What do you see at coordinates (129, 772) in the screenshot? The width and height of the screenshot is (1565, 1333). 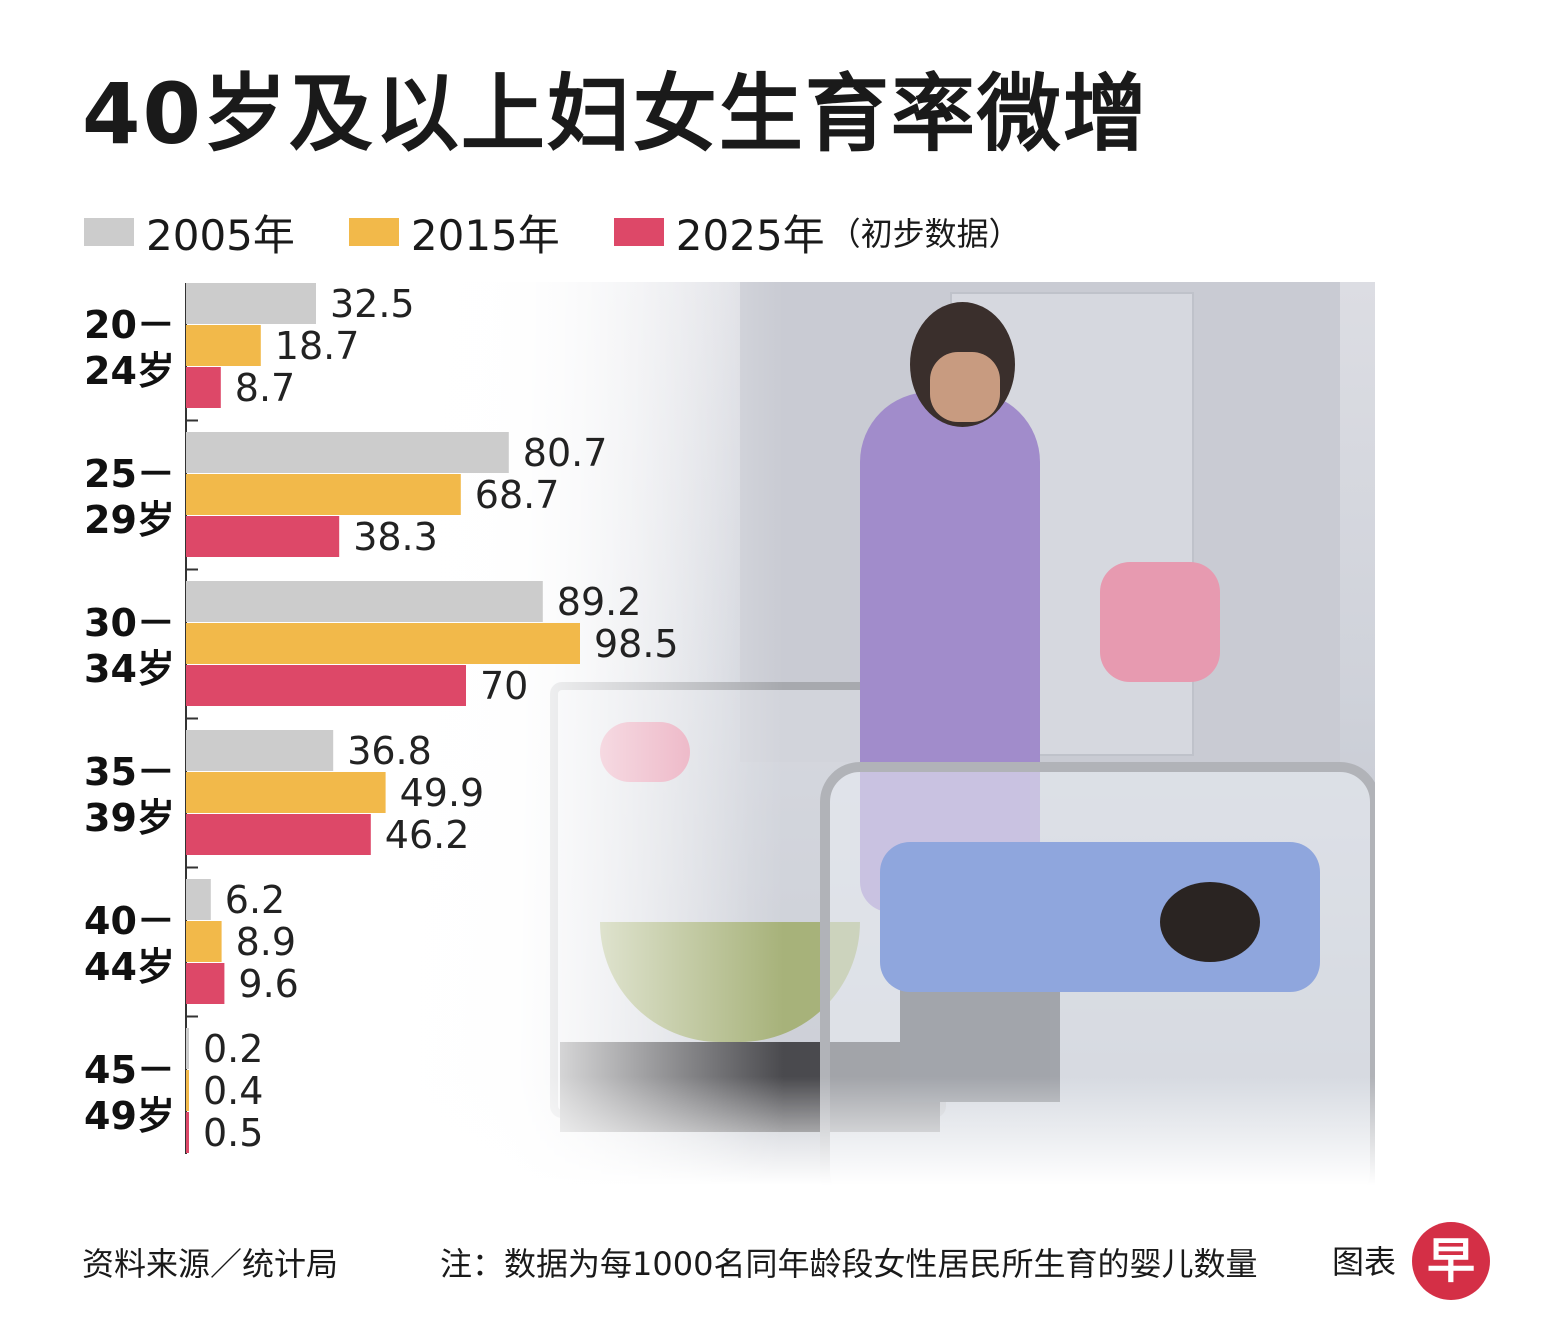 I see `category-label: 35－` at bounding box center [129, 772].